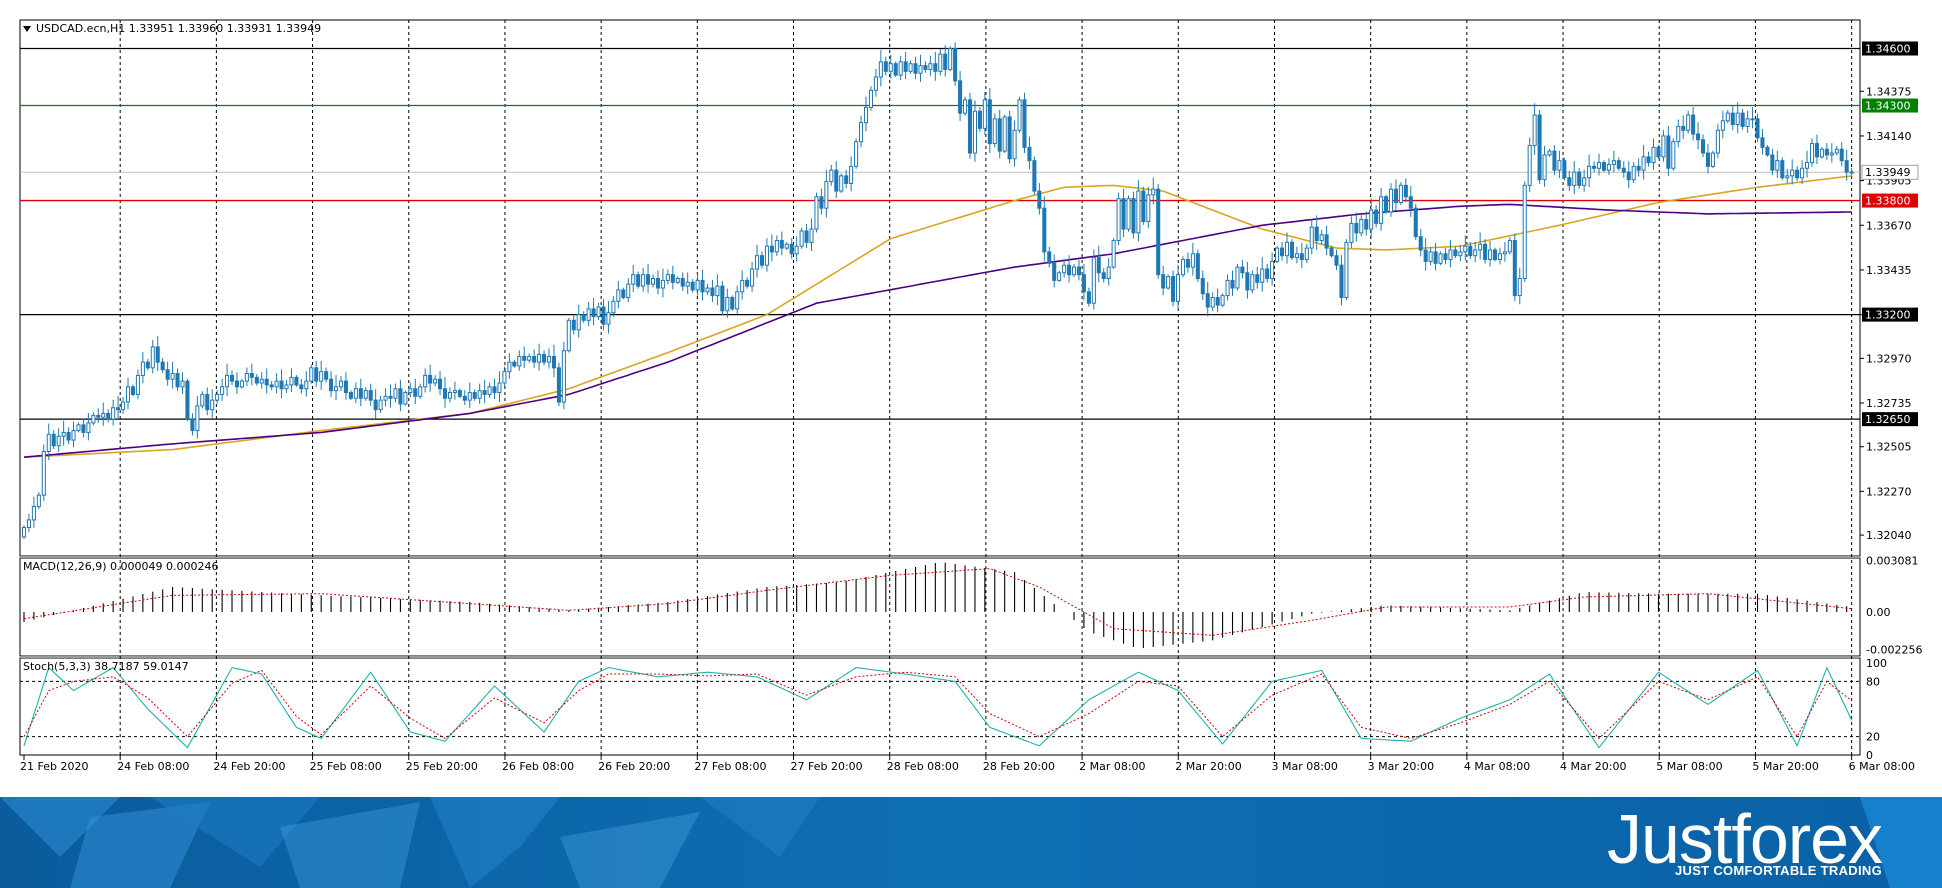 The width and height of the screenshot is (1942, 888). I want to click on current-price-label: 1.33949, so click(1888, 172).